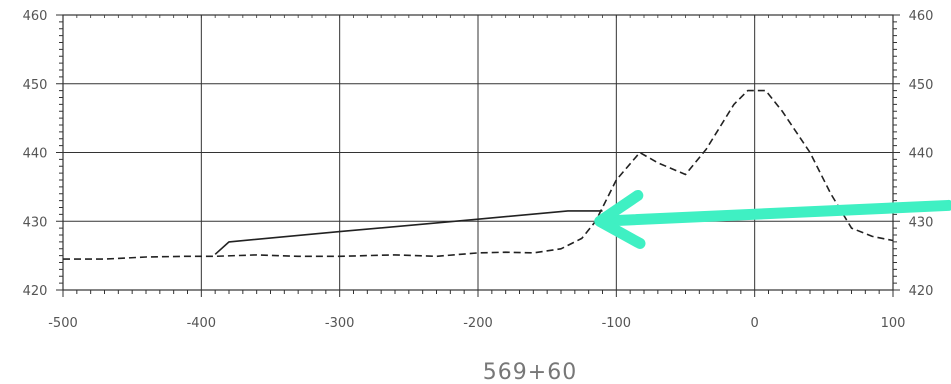  What do you see at coordinates (35, 85) in the screenshot?
I see `y-tick-label-left: 450` at bounding box center [35, 85].